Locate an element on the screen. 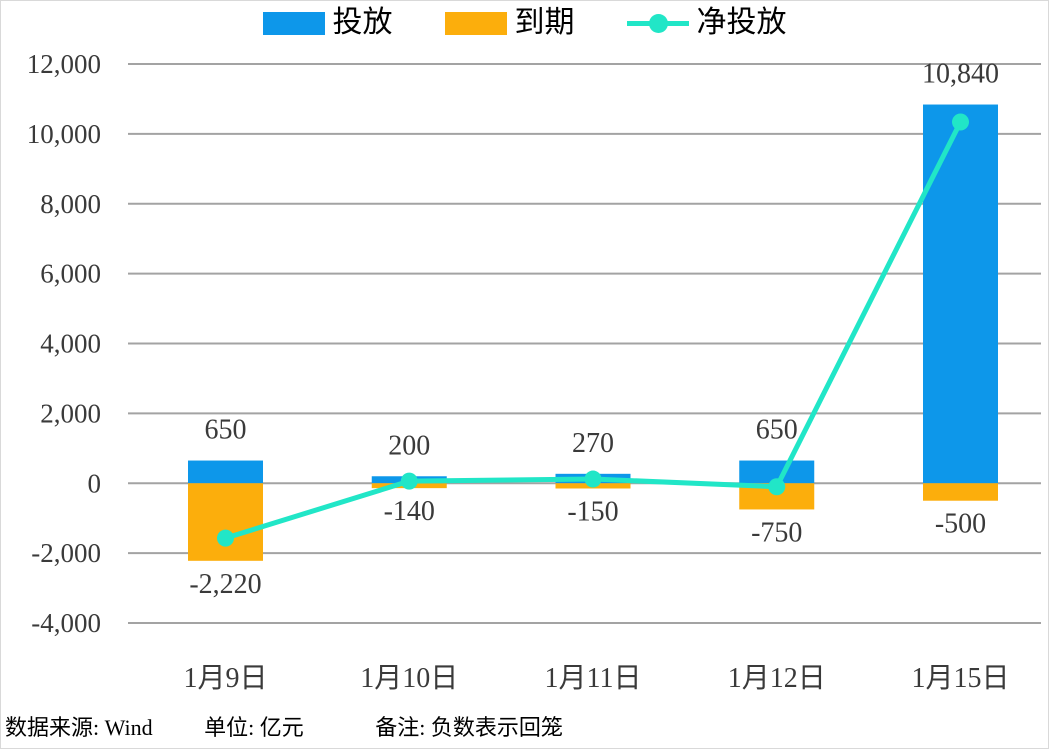 This screenshot has width=1049, height=749. data-label-投放-0: 650 is located at coordinates (226, 430).